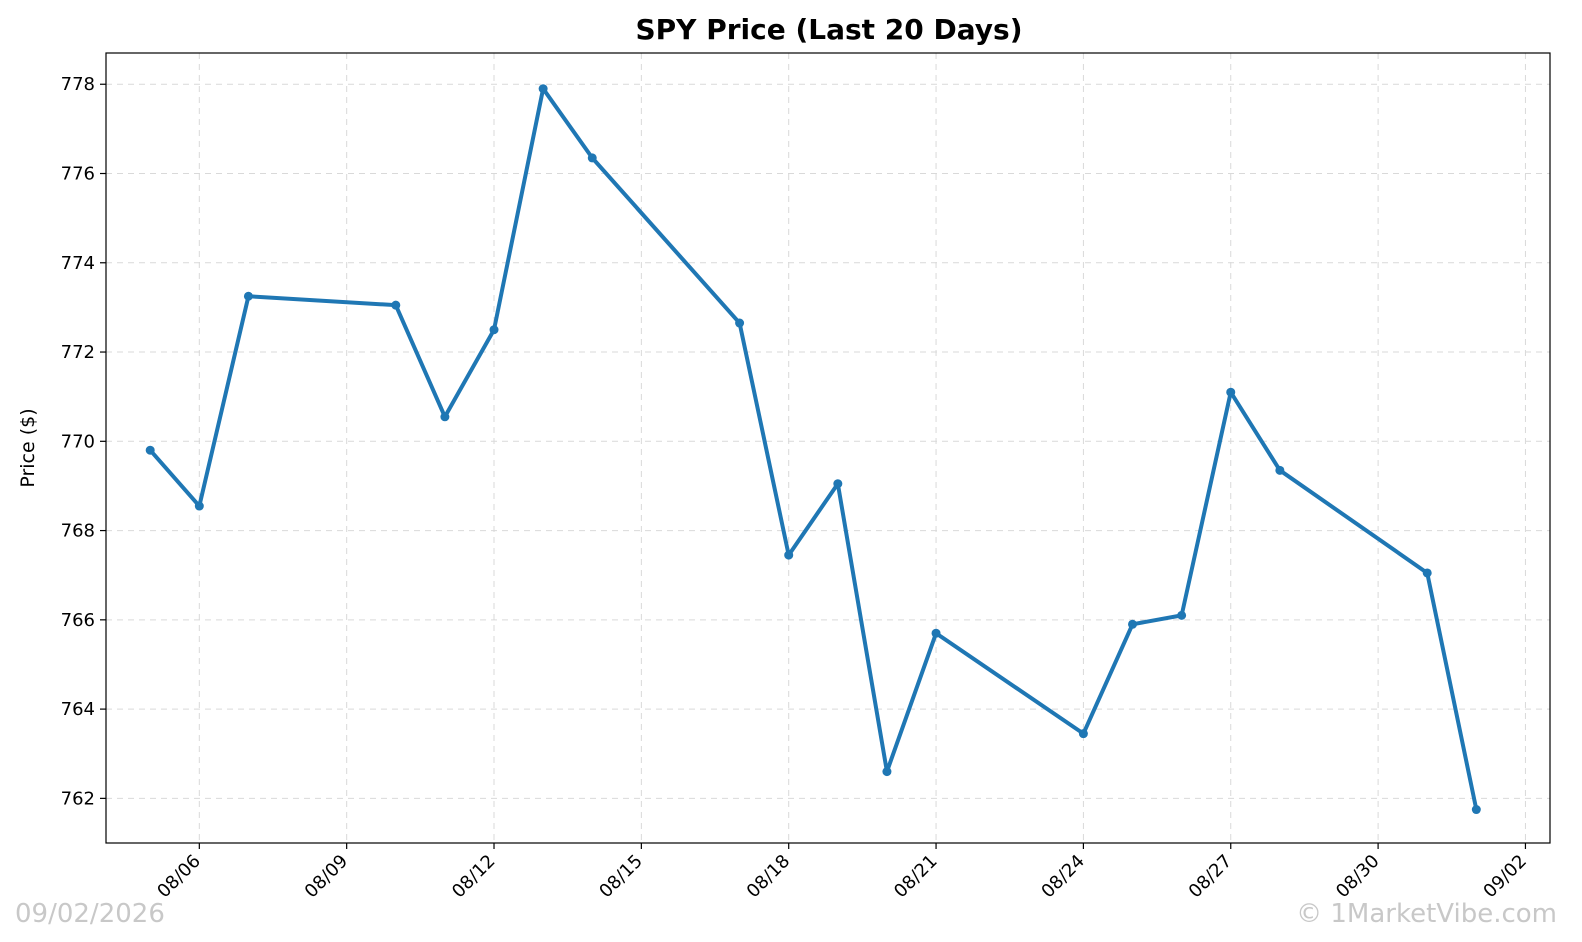 The height and width of the screenshot is (942, 1582). I want to click on y-tick-label: 778, so click(78, 84).